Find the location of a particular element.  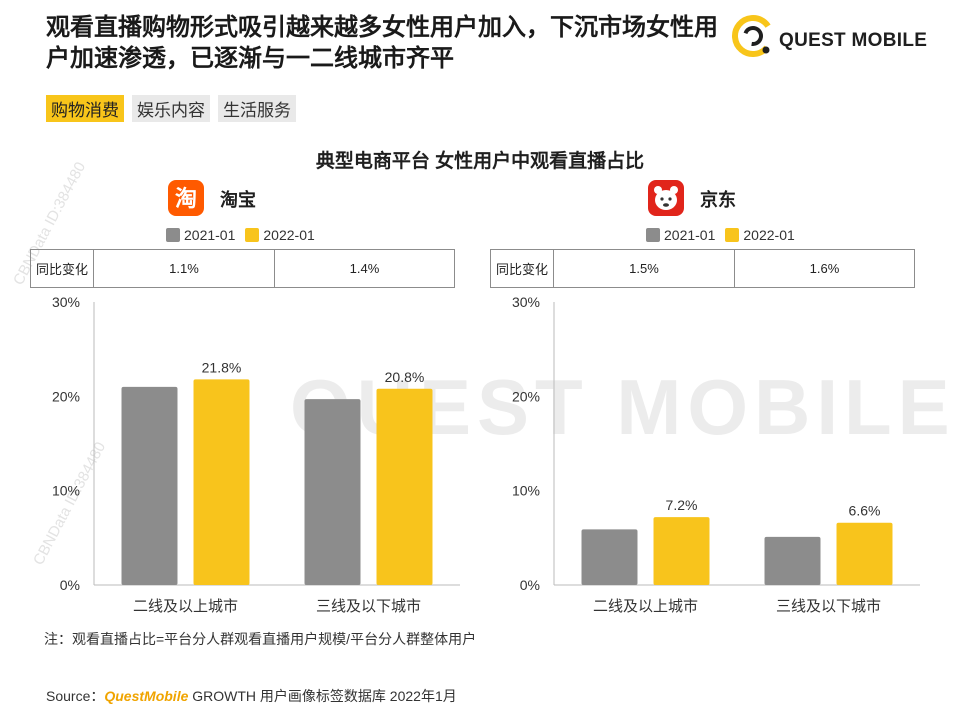

yoy-table: 同比变化 1.1% 1.4% is located at coordinates (242, 268).